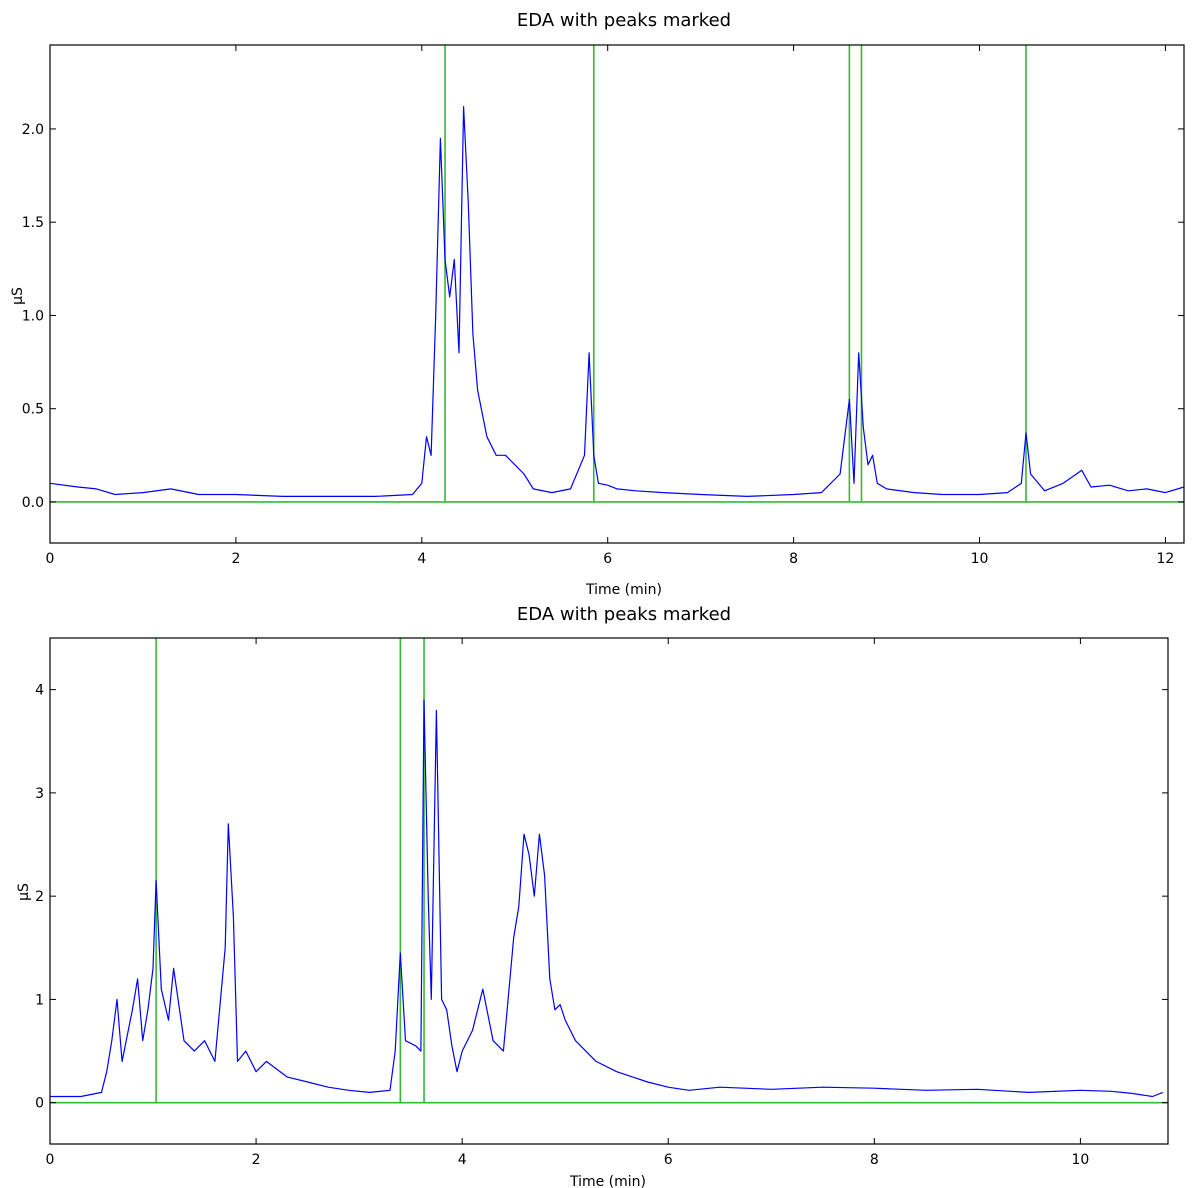  What do you see at coordinates (33, 223) in the screenshot?
I see `y-tick-label: 1.5` at bounding box center [33, 223].